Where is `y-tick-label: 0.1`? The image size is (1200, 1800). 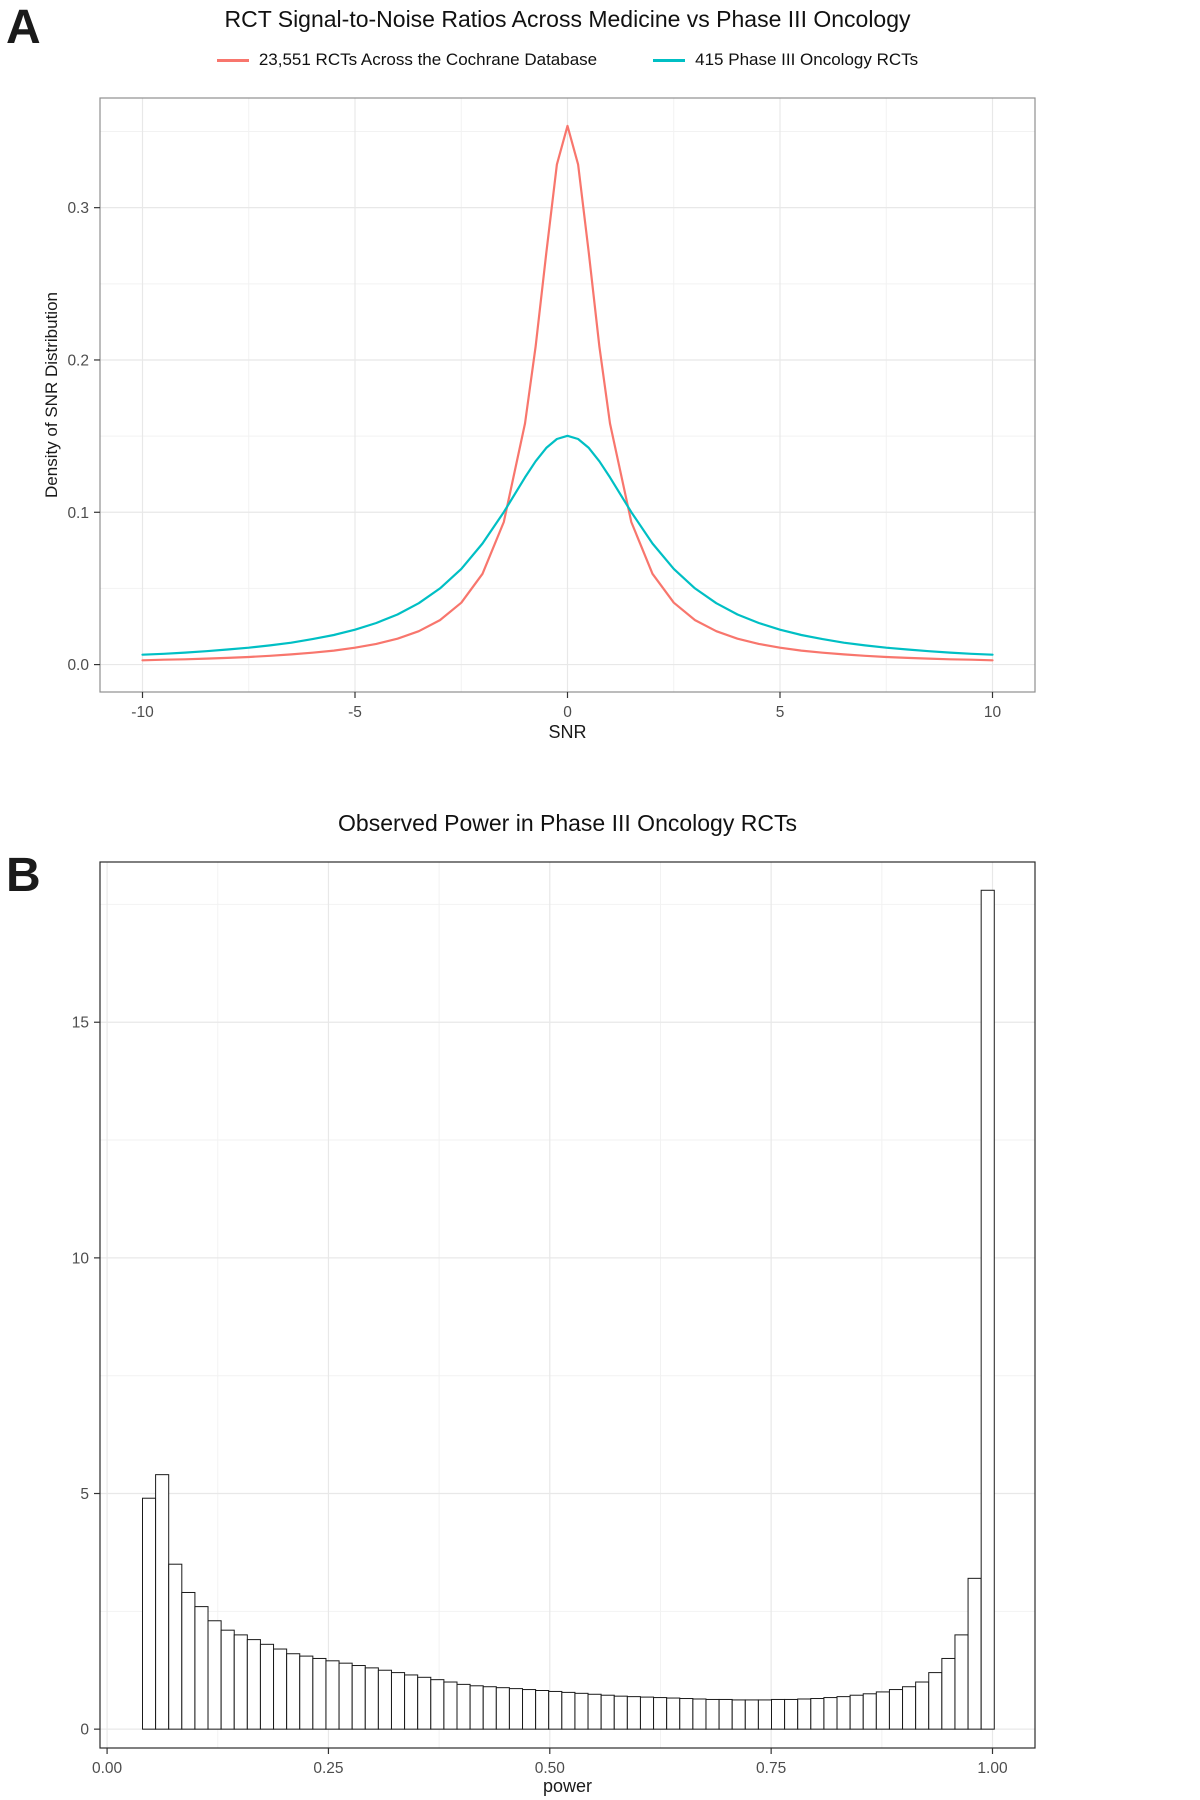 y-tick-label: 0.1 is located at coordinates (78, 513).